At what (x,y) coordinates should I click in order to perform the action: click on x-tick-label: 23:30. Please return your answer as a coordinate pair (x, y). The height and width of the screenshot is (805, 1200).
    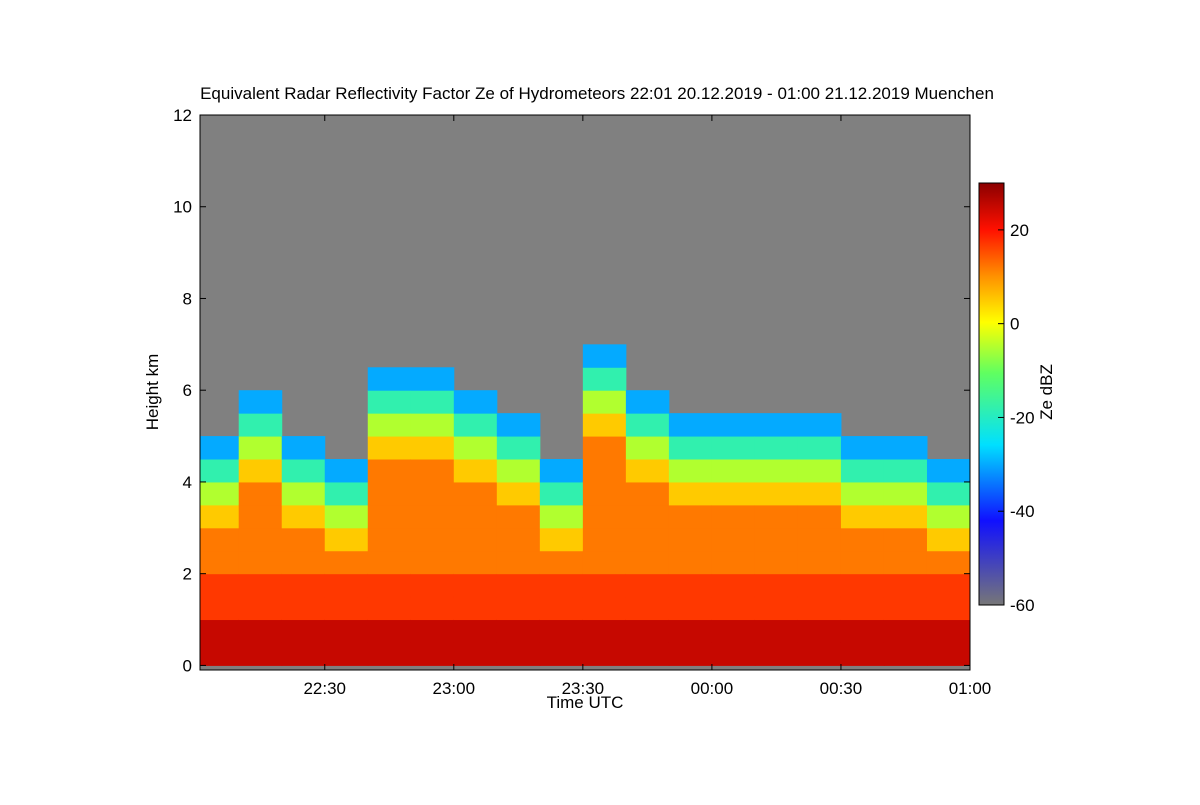
    Looking at the image, I should click on (583, 688).